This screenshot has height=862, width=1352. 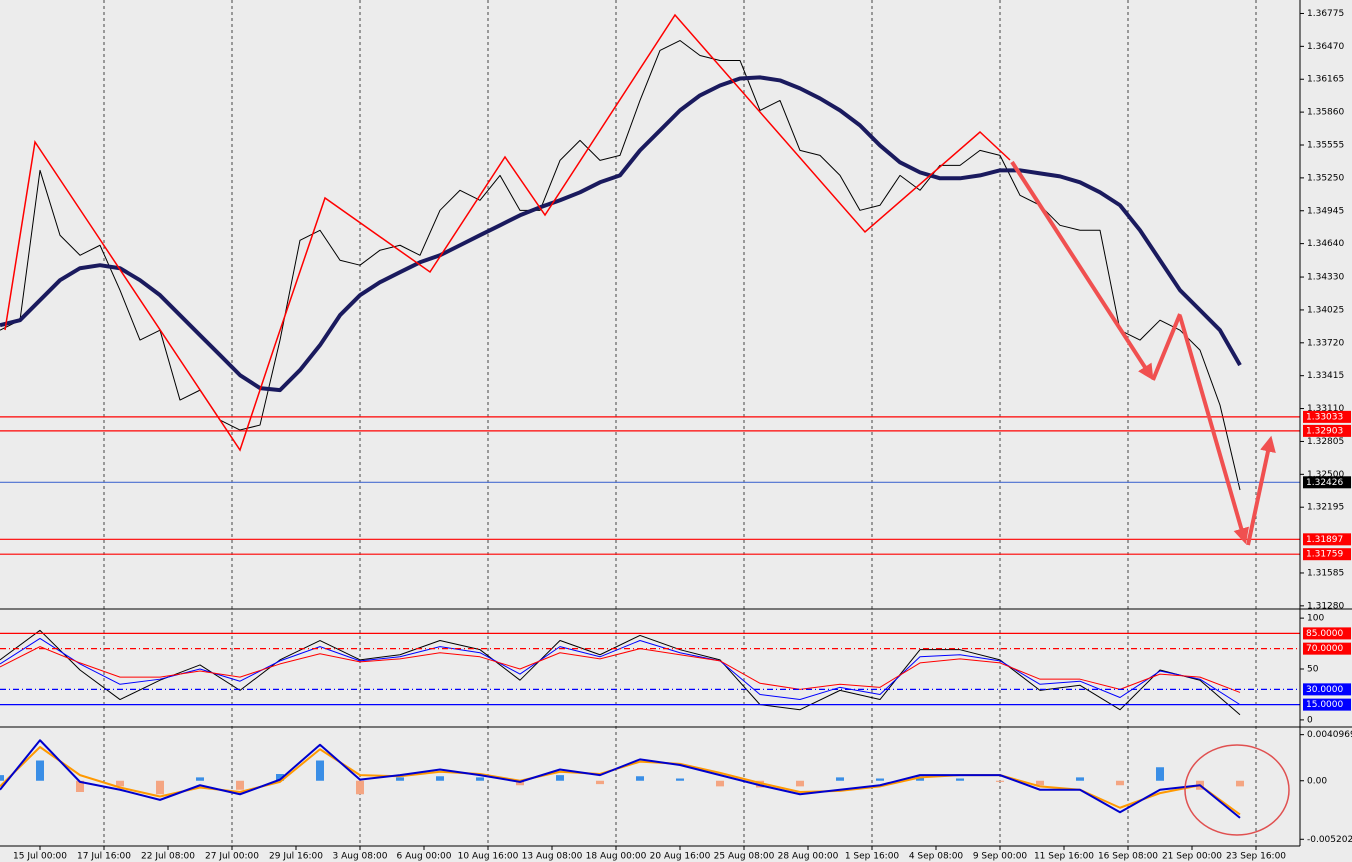 I want to click on x-tick-label: 21 Sep 00:00, so click(x=1192, y=857).